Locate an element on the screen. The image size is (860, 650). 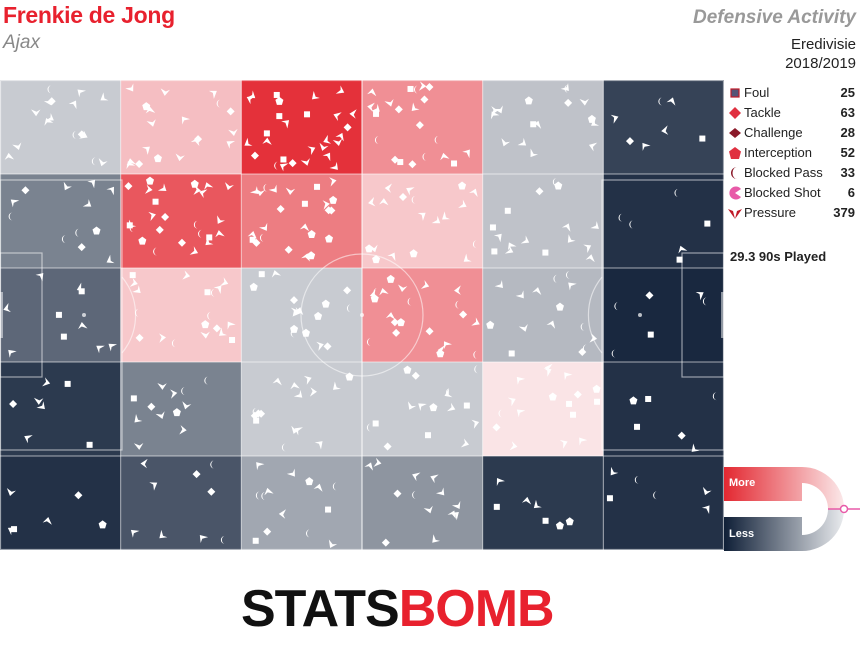
centre-circle is located at coordinates (362, 315).